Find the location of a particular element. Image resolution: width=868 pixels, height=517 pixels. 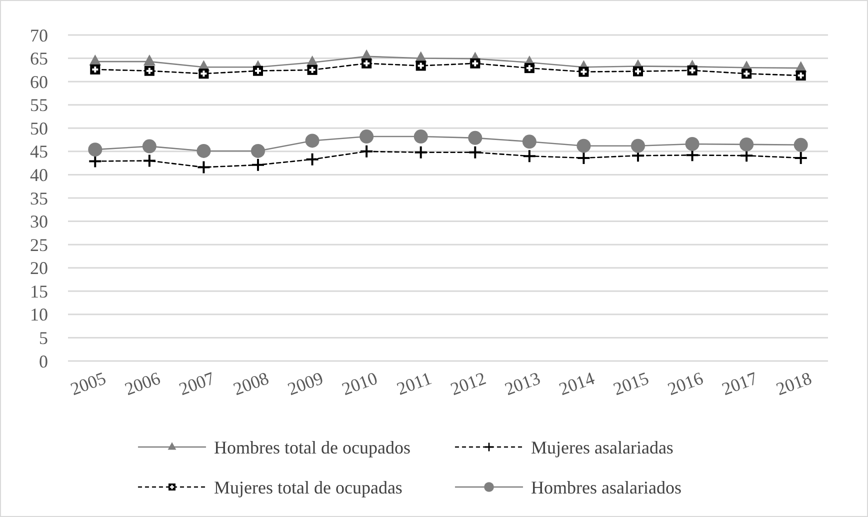

y-tick-label: 60 is located at coordinates (39, 82).